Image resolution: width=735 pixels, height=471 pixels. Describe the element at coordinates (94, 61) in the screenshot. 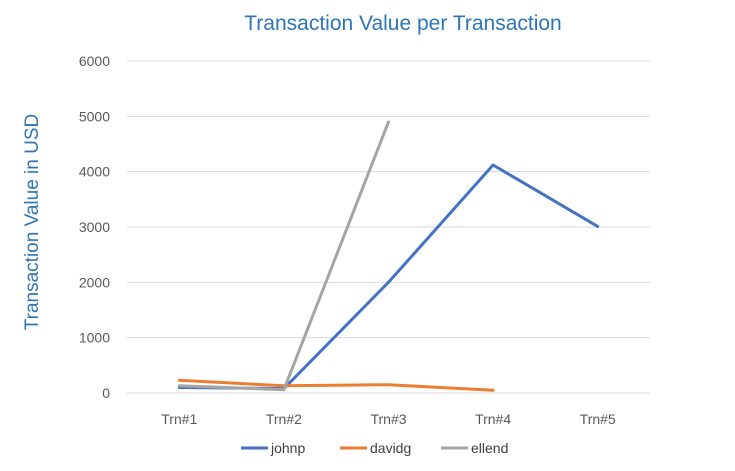

I see `y-tick-label: 6000` at that location.